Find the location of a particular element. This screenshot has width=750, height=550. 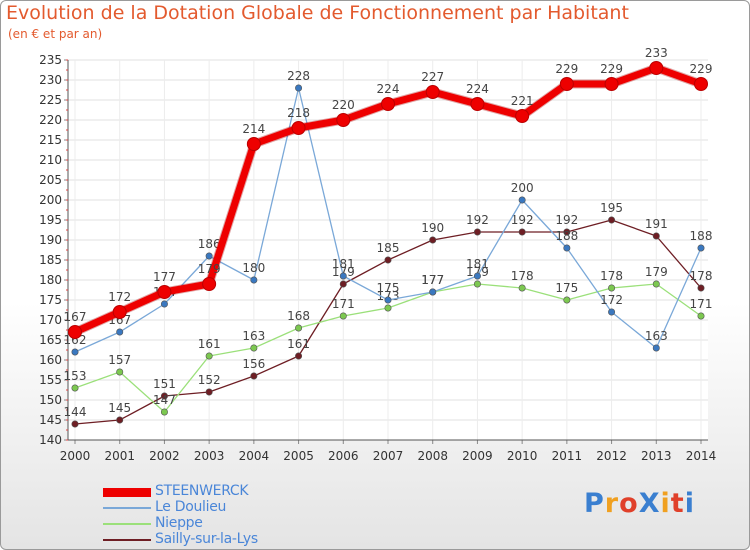

data-label: 175 is located at coordinates (566, 288).